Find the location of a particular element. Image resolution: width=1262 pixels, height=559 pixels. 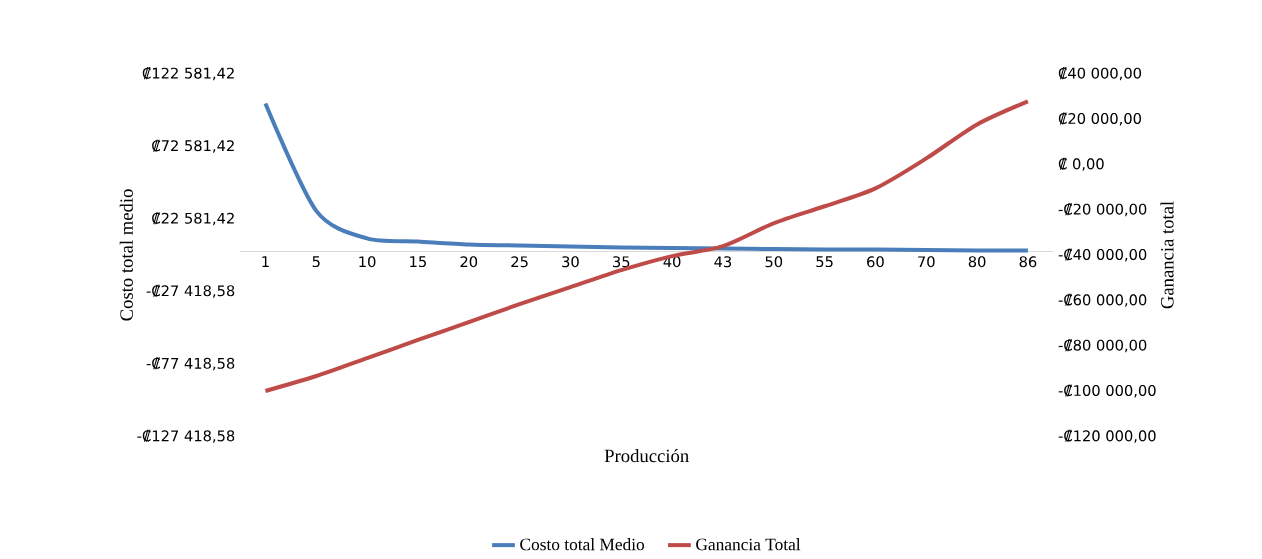

x-tick-label: 20 is located at coordinates (469, 262).